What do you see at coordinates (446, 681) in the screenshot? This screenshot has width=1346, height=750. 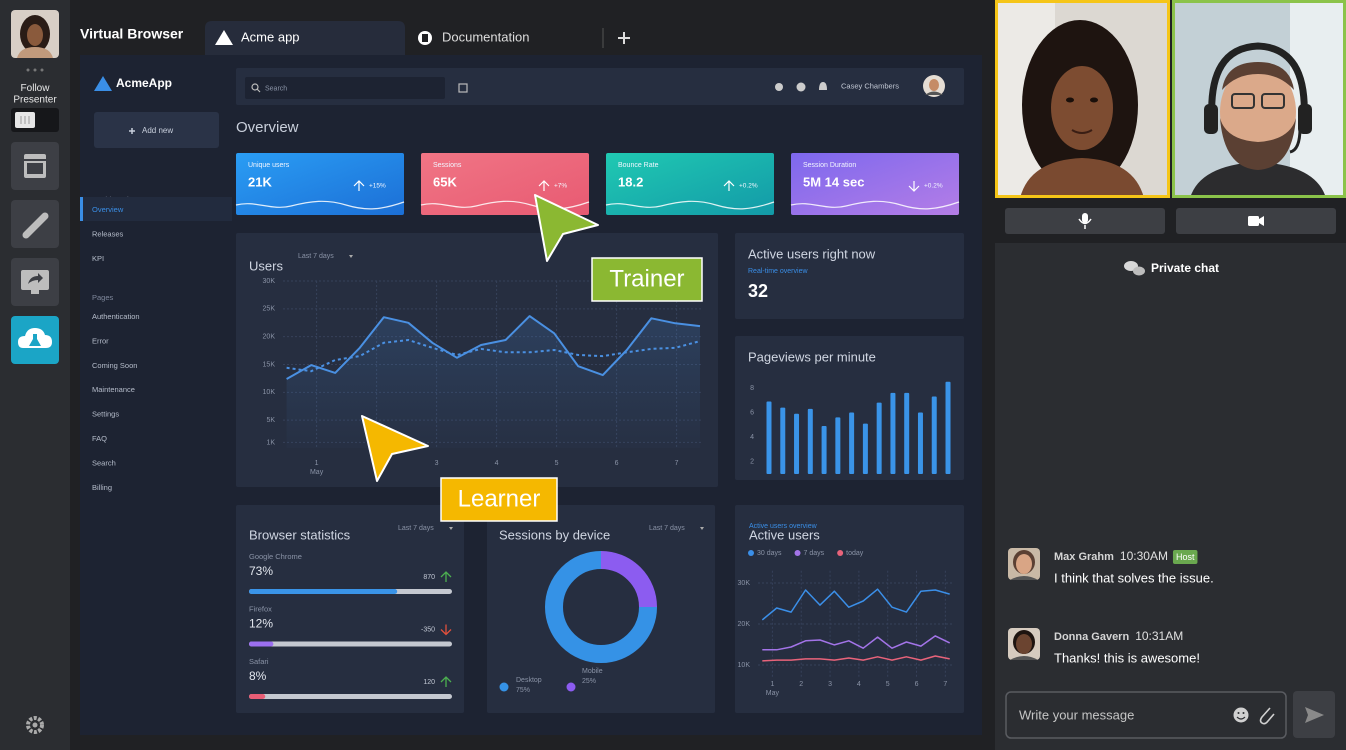 I see `change-arrow` at bounding box center [446, 681].